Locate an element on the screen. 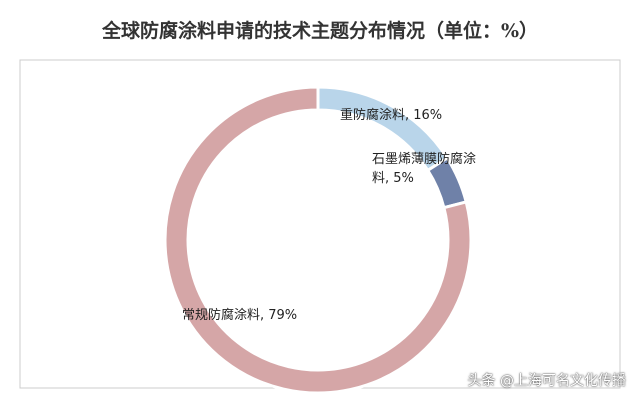 This screenshot has height=400, width=640. data-label: 常规防腐涂料, 79% is located at coordinates (240, 315).